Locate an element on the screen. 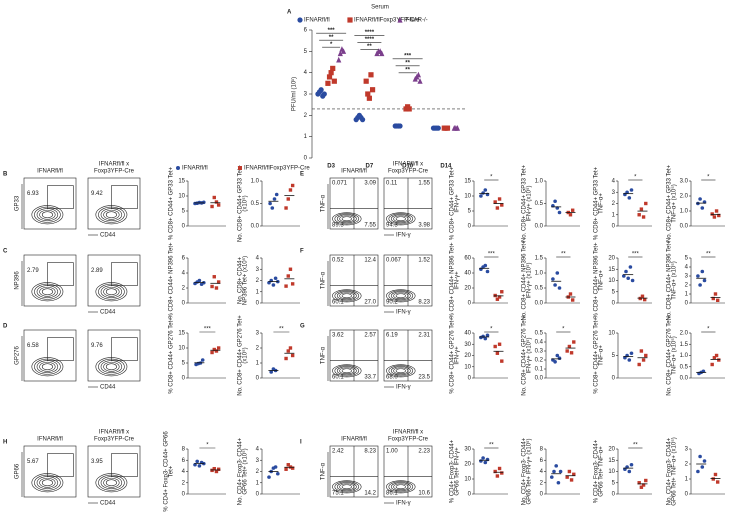  x-axis-label: IFN-γ is located at coordinates (403, 313).